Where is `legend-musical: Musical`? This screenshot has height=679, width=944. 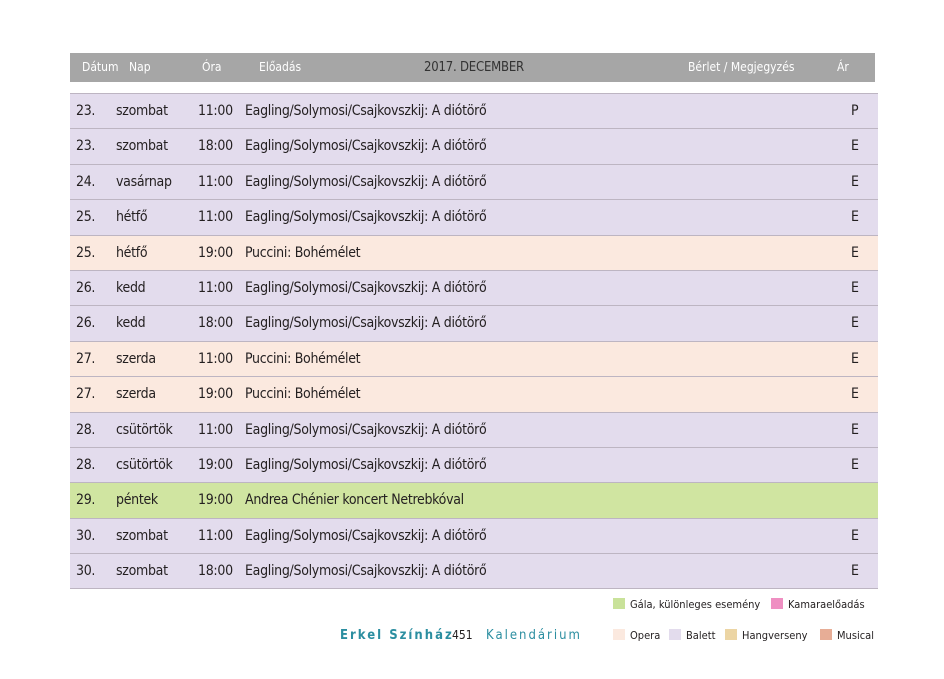 legend-musical: Musical is located at coordinates (847, 635).